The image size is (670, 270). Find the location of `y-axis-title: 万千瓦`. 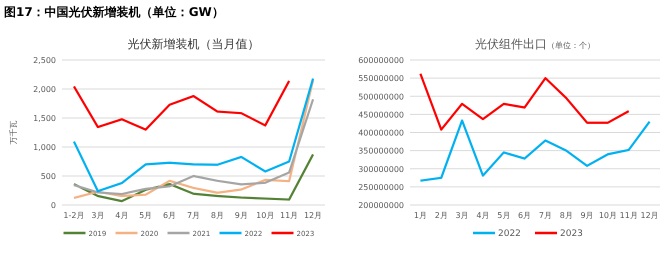

y-axis-title: 万千瓦 is located at coordinates (13, 132).